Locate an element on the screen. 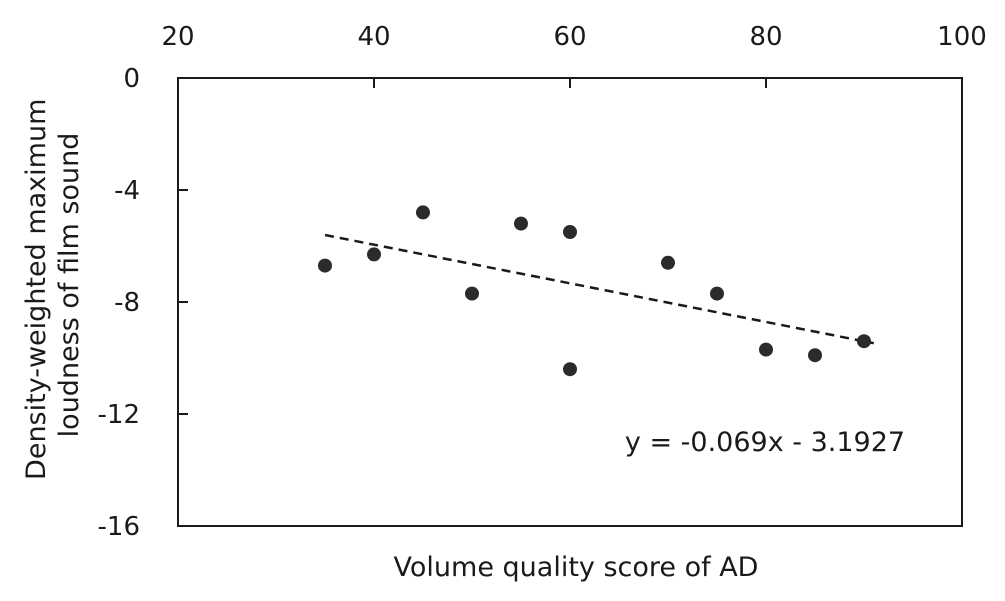 This screenshot has height=601, width=1005. y-axis-title-line-1: Density-weighted maximum is located at coordinates (36, 289).